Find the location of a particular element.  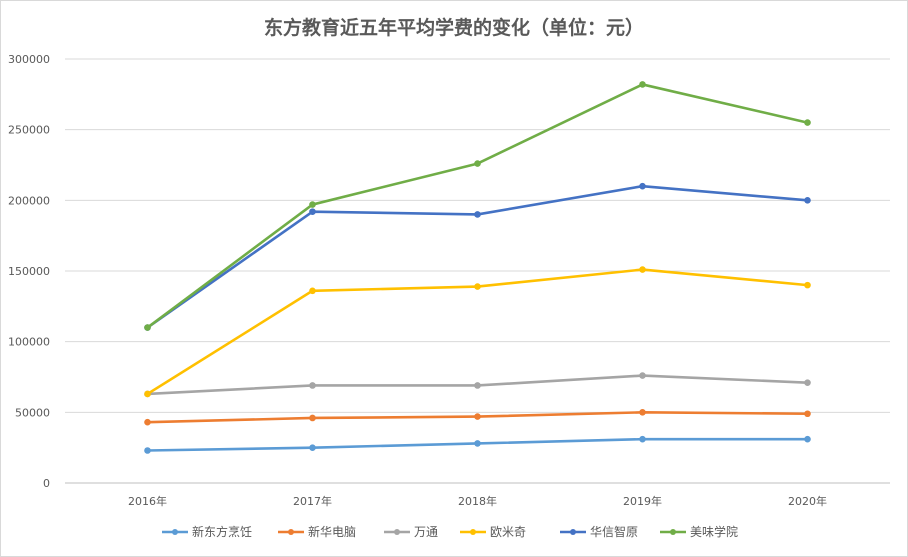

legend-label: 欧米奇 is located at coordinates (508, 532).